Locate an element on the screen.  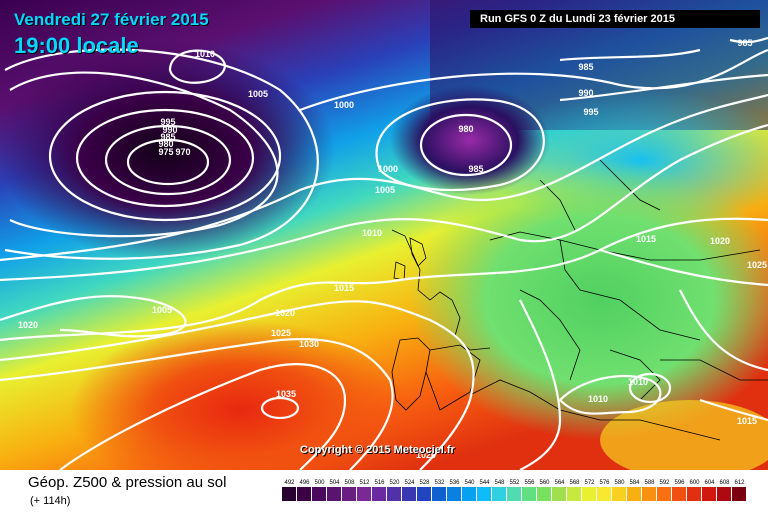
forecast-date: Vendredi 27 février 2015 is located at coordinates (111, 19).